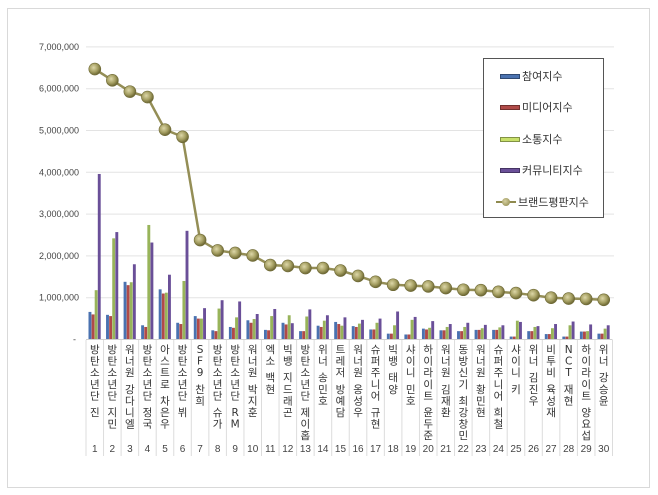 This screenshot has width=658, height=495. What do you see at coordinates (506, 202) in the screenshot?
I see `legend-line-marker-icon` at bounding box center [506, 202].